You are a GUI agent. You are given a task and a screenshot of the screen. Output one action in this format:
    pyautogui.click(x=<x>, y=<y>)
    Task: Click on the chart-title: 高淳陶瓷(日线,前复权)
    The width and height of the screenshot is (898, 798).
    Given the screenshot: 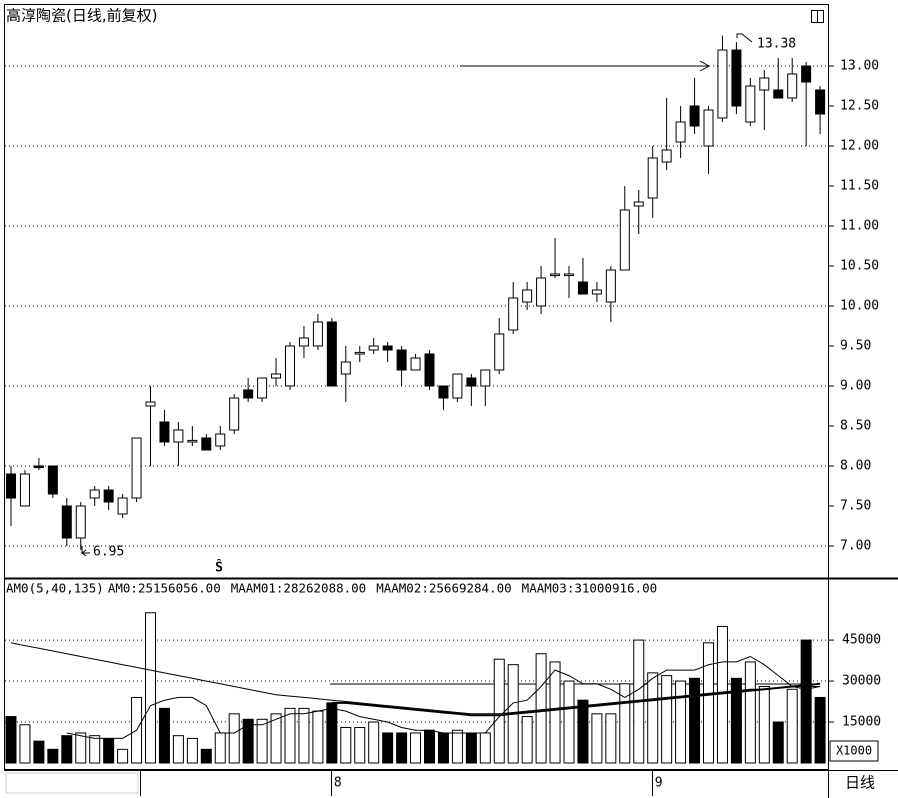 What is the action you would take?
    pyautogui.click(x=81, y=16)
    